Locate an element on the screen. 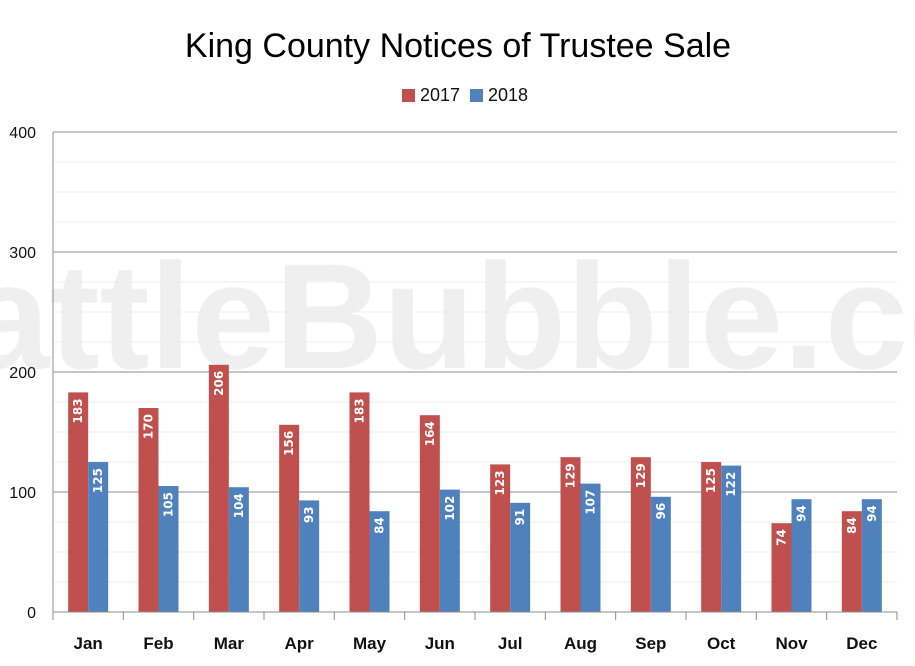  bar-value-label: 74 is located at coordinates (782, 537).